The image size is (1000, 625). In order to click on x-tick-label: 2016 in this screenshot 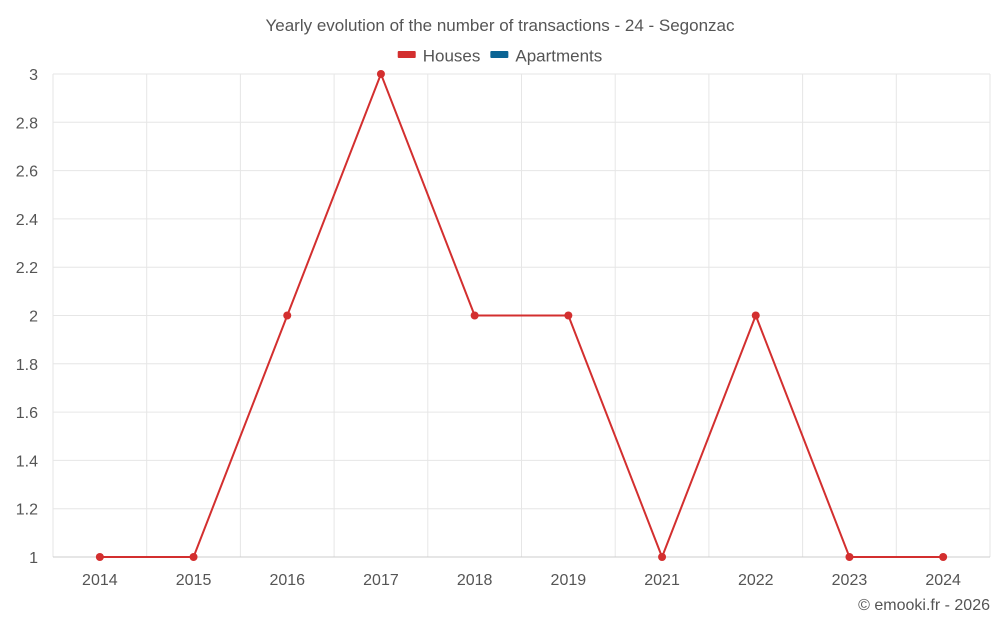, I will do `click(287, 580)`.